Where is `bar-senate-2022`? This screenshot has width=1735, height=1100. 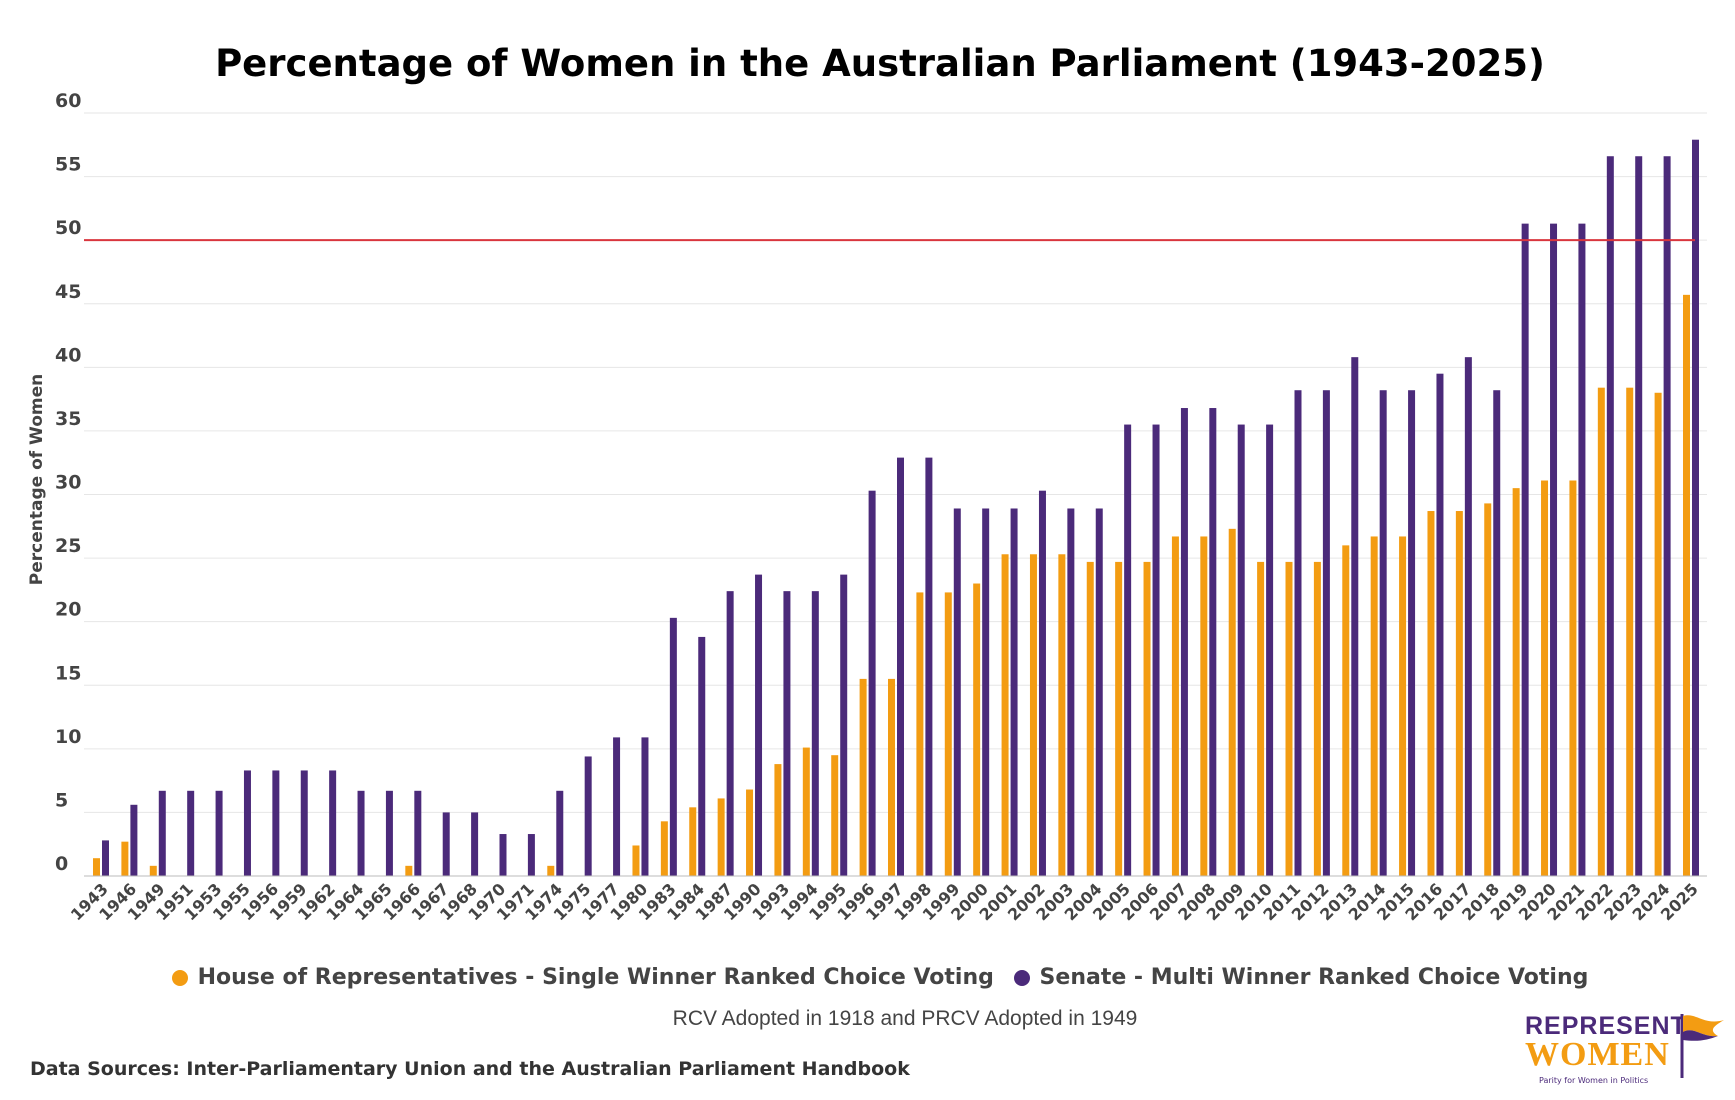
bar-senate-2022 is located at coordinates (1610, 516).